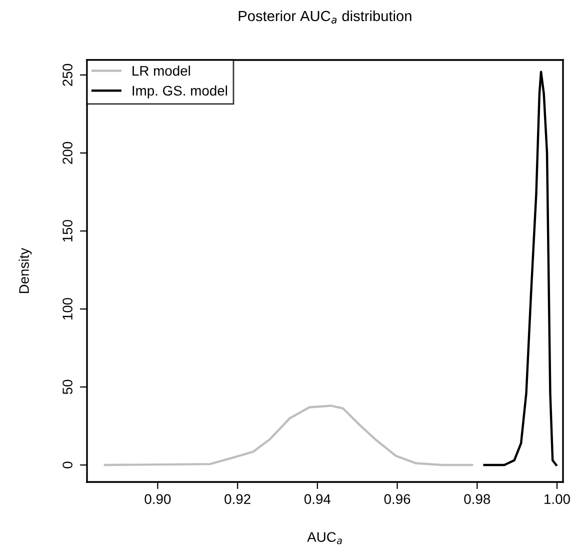  I want to click on y-axis-title: Density, so click(25, 271).